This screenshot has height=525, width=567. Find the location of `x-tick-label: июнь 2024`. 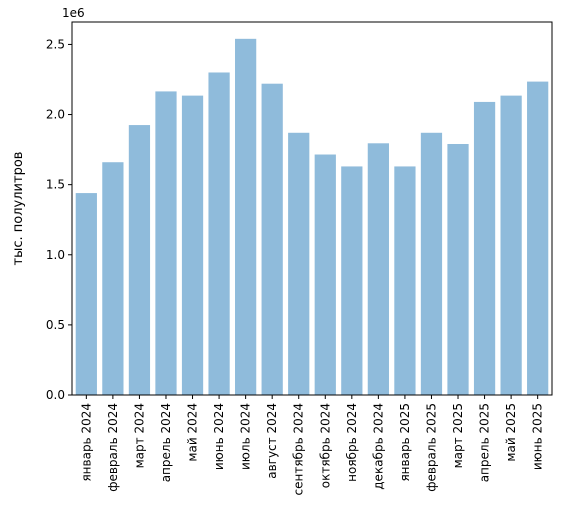

x-tick-label: июнь 2024 is located at coordinates (219, 436).